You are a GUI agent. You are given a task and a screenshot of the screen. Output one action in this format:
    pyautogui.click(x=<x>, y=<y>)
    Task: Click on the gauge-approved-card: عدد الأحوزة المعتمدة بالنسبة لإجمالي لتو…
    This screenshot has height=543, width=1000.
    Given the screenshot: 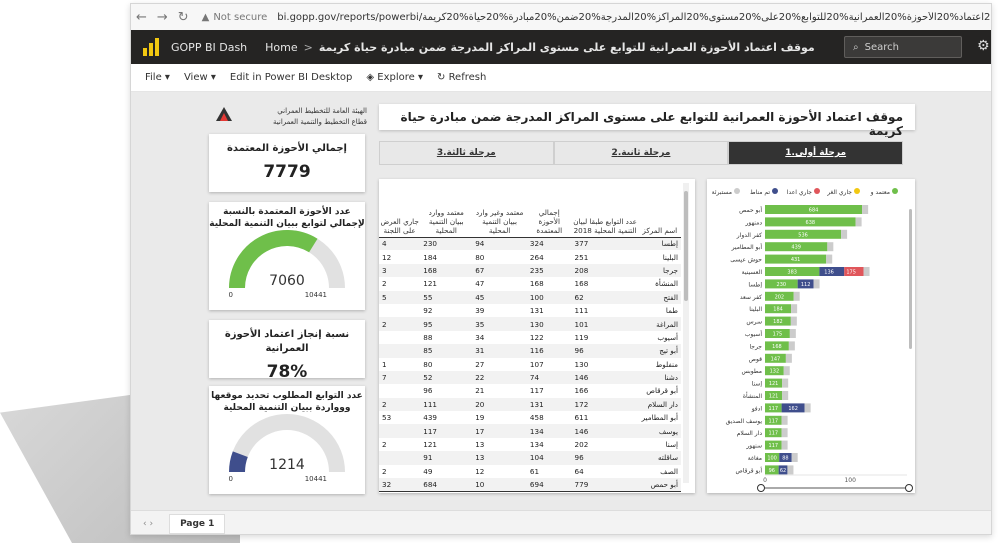 What is the action you would take?
    pyautogui.click(x=287, y=256)
    